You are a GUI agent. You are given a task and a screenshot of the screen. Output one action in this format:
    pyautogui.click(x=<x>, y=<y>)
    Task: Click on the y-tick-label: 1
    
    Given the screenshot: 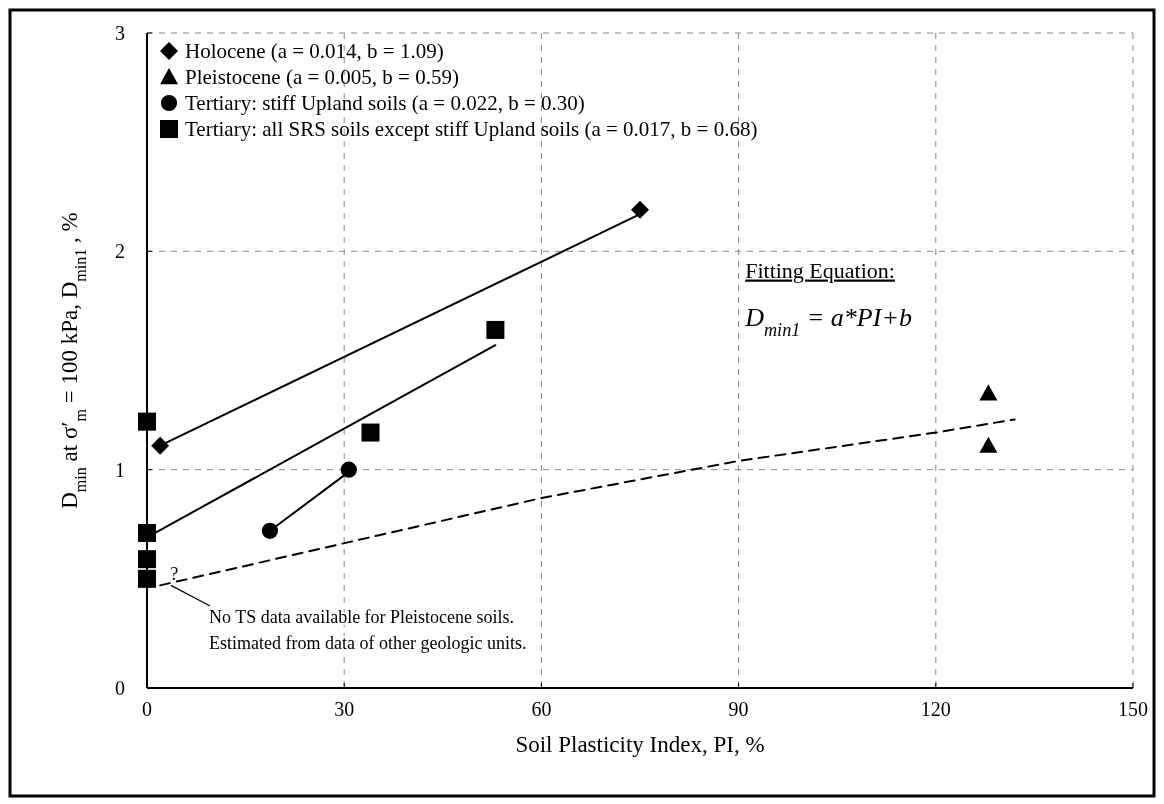 What is the action you would take?
    pyautogui.click(x=120, y=469)
    